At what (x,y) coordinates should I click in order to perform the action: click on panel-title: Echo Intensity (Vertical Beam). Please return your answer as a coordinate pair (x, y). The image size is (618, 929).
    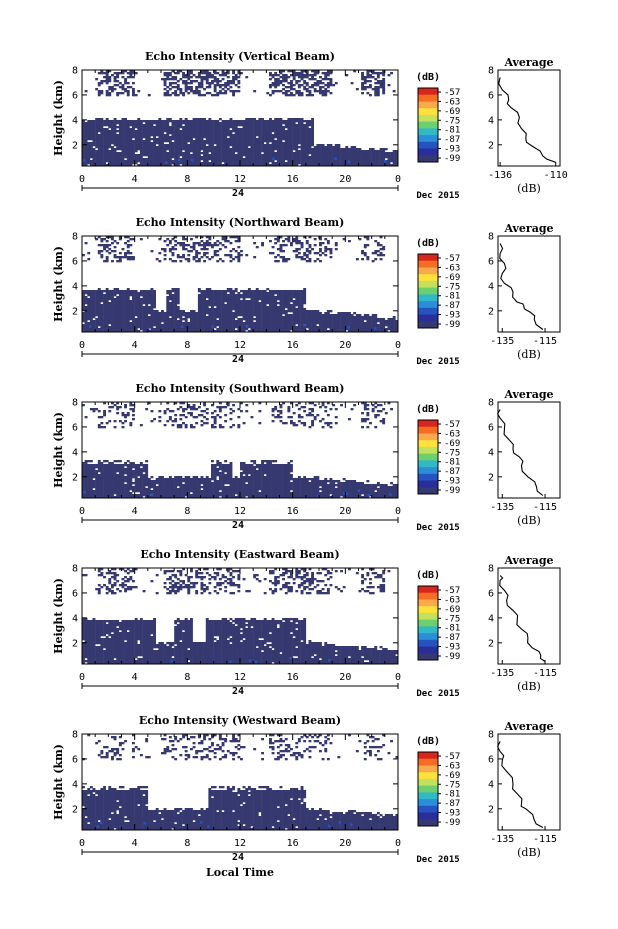
    Looking at the image, I should click on (240, 56).